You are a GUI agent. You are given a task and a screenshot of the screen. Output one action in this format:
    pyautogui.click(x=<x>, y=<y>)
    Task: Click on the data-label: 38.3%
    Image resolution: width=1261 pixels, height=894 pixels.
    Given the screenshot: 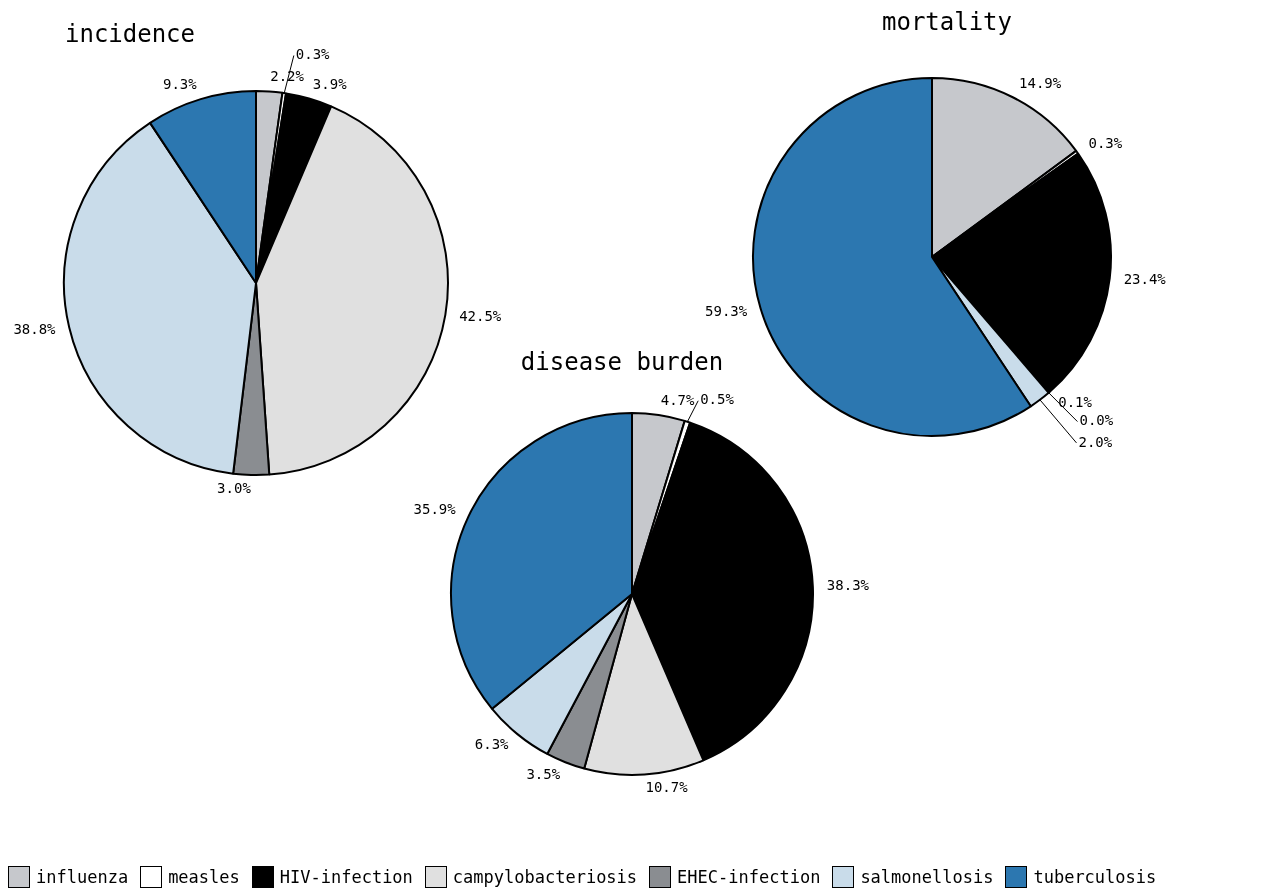 What is the action you would take?
    pyautogui.click(x=848, y=584)
    